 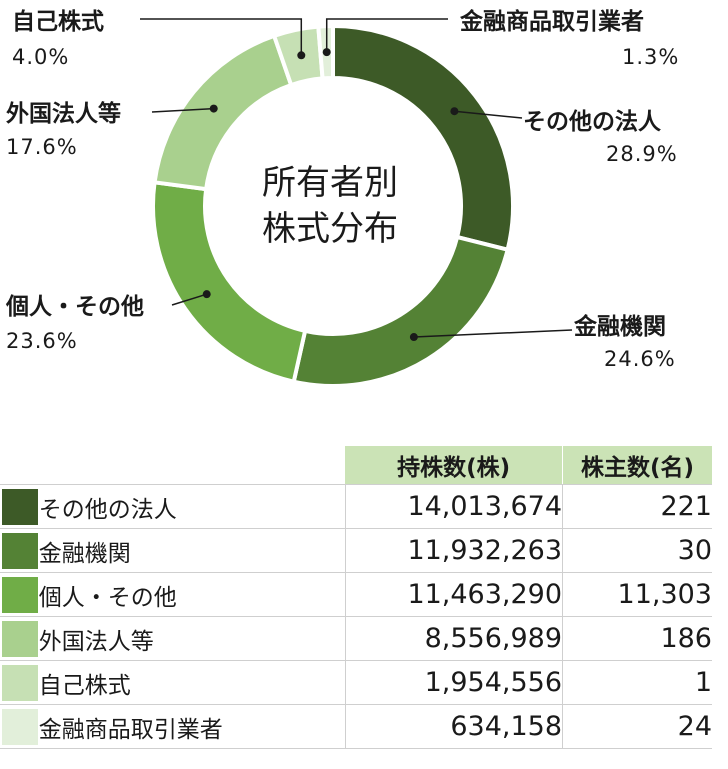 What do you see at coordinates (642, 154) in the screenshot?
I see `slice-percent-other-corporations: 28.9%` at bounding box center [642, 154].